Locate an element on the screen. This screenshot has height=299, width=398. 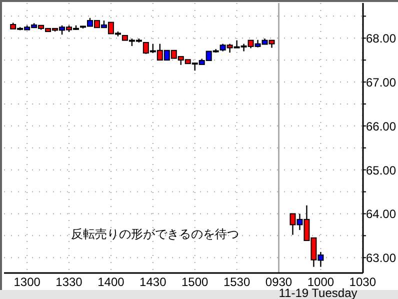
x-tick-label: 1300 is located at coordinates (27, 282).